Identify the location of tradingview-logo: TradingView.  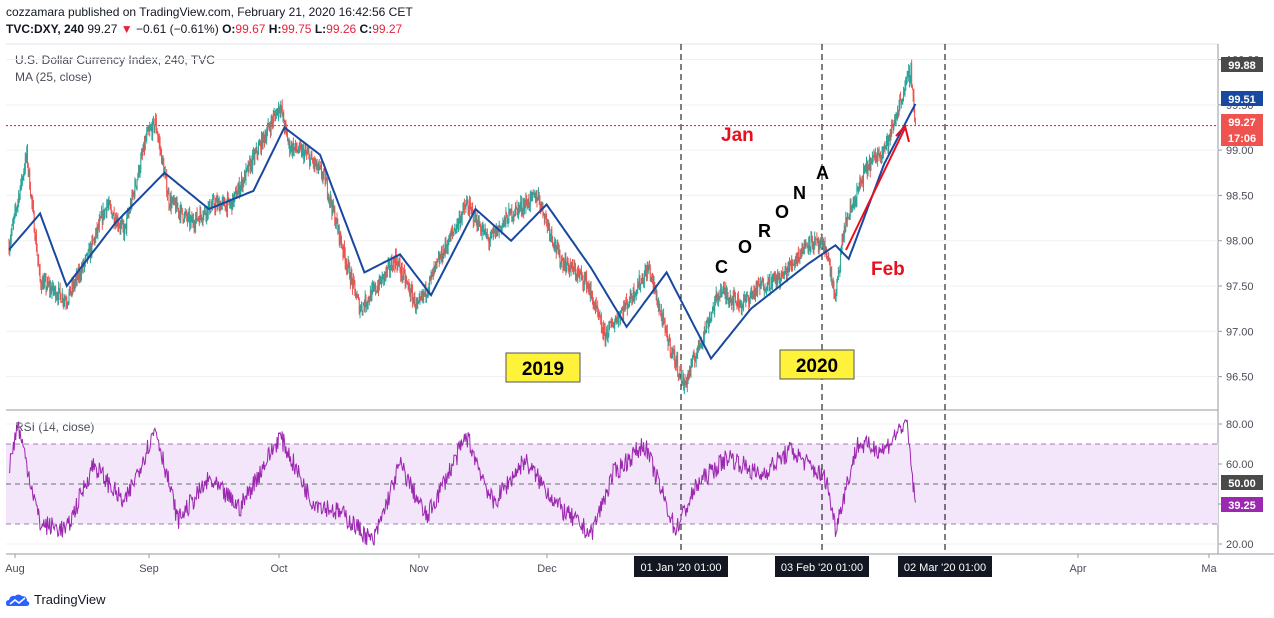
(56, 599).